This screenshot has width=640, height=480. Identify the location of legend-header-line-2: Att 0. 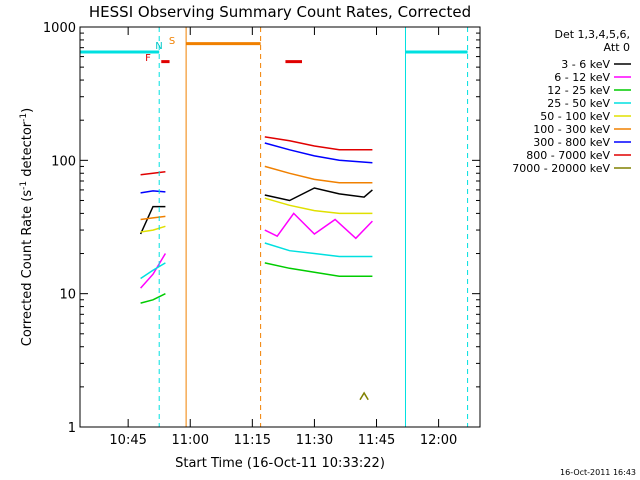
(617, 47).